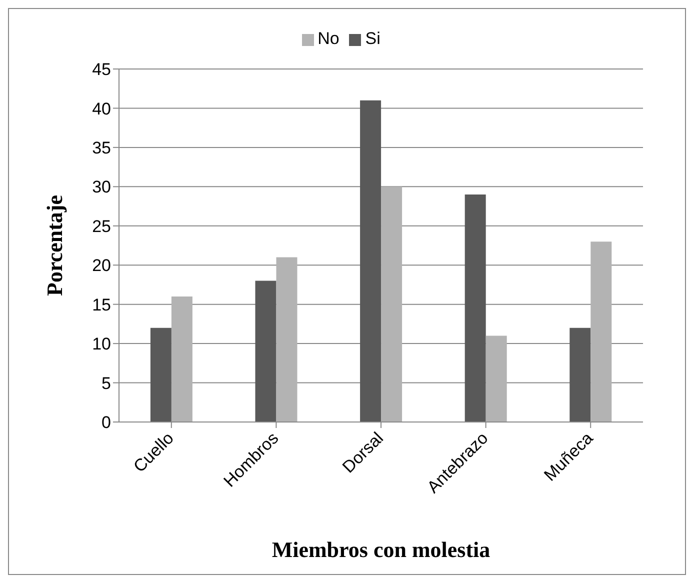  What do you see at coordinates (101, 148) in the screenshot?
I see `y-tick-label: 35` at bounding box center [101, 148].